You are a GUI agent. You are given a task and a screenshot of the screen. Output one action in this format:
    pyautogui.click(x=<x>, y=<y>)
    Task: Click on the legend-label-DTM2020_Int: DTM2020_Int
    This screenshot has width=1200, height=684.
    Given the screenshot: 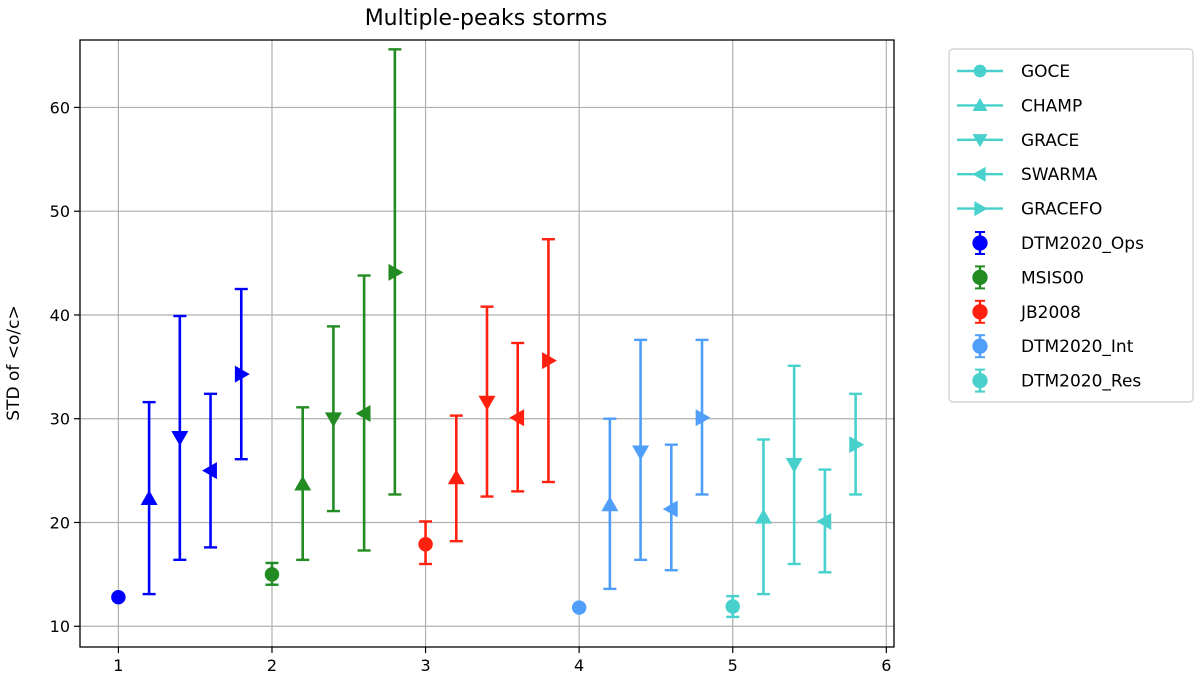 What is the action you would take?
    pyautogui.click(x=1077, y=347)
    